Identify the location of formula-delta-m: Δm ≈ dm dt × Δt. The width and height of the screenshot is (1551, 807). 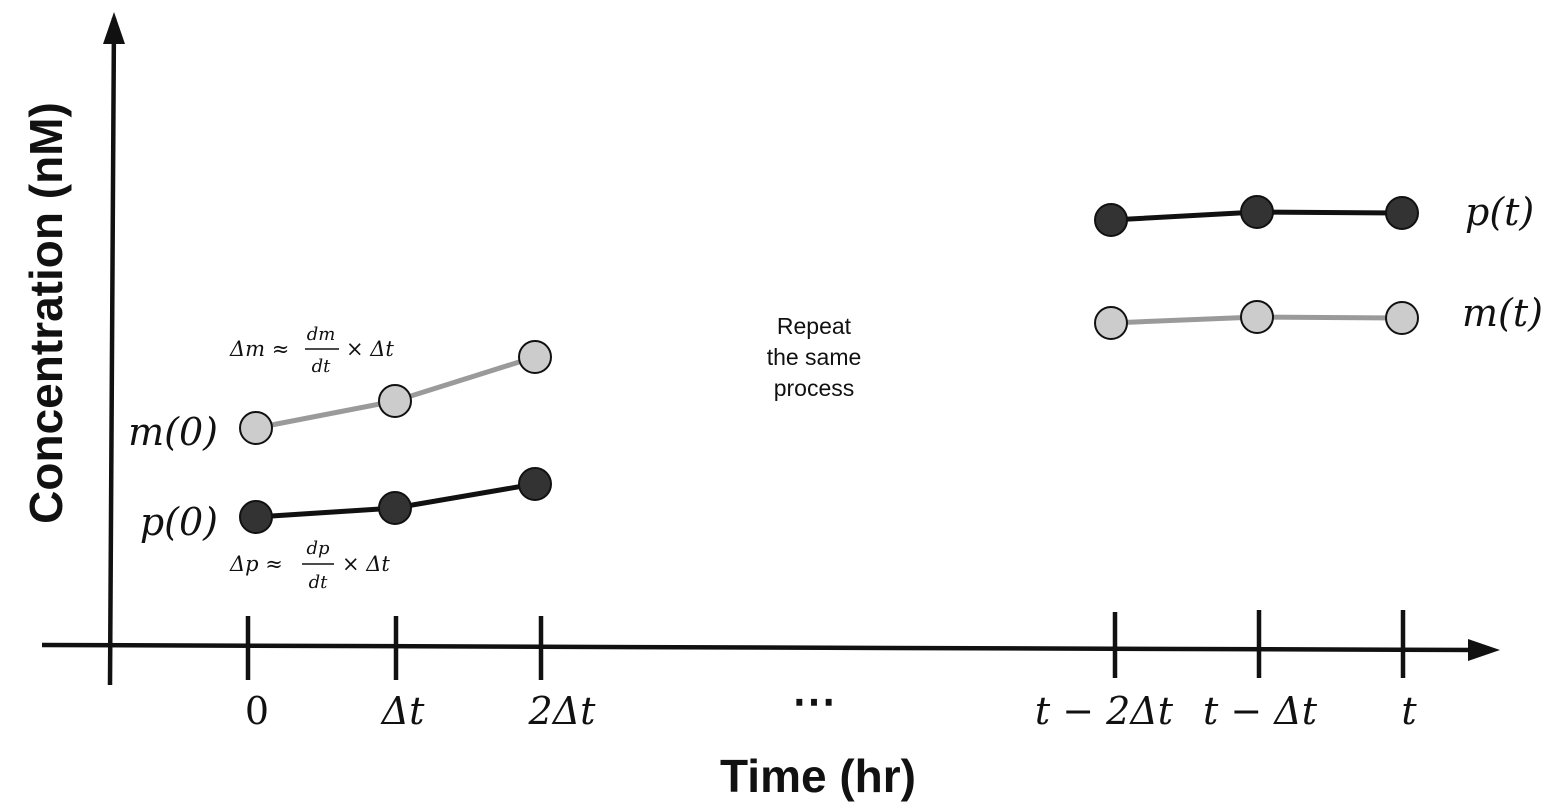
(311, 350).